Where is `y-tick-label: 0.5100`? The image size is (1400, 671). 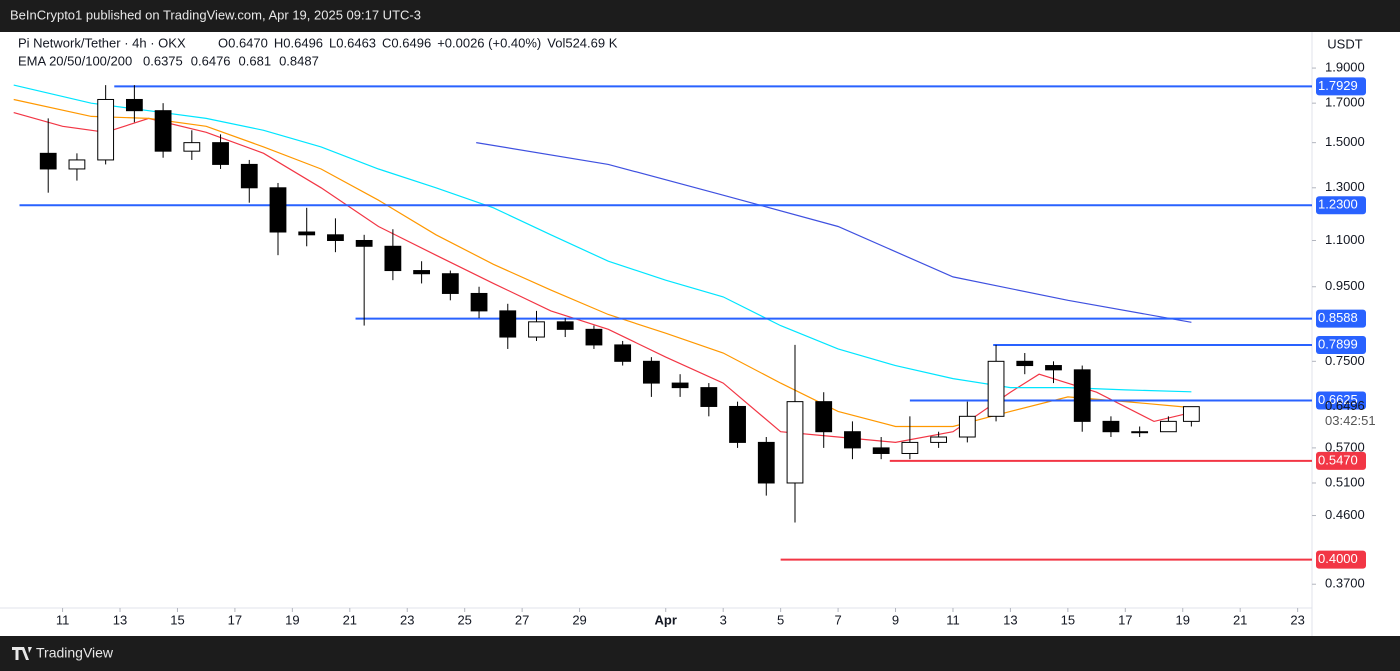
y-tick-label: 0.5100 is located at coordinates (1345, 481).